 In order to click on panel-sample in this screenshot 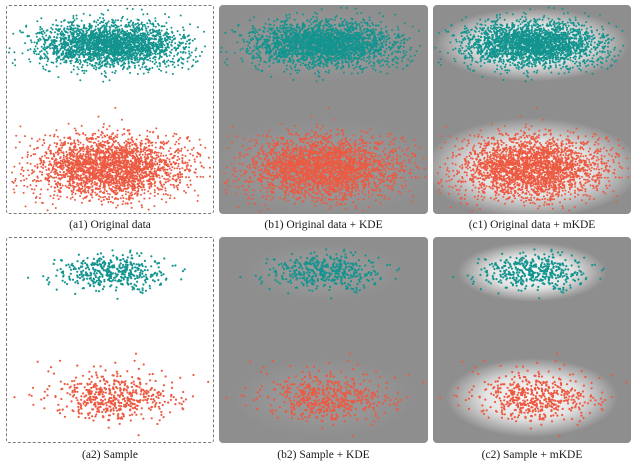, I will do `click(110, 340)`.